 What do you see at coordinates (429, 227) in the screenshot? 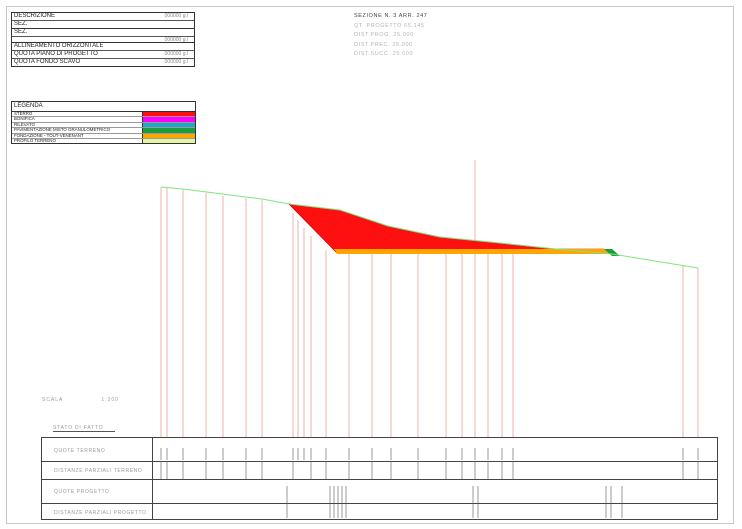
I see `ground-profile` at bounding box center [429, 227].